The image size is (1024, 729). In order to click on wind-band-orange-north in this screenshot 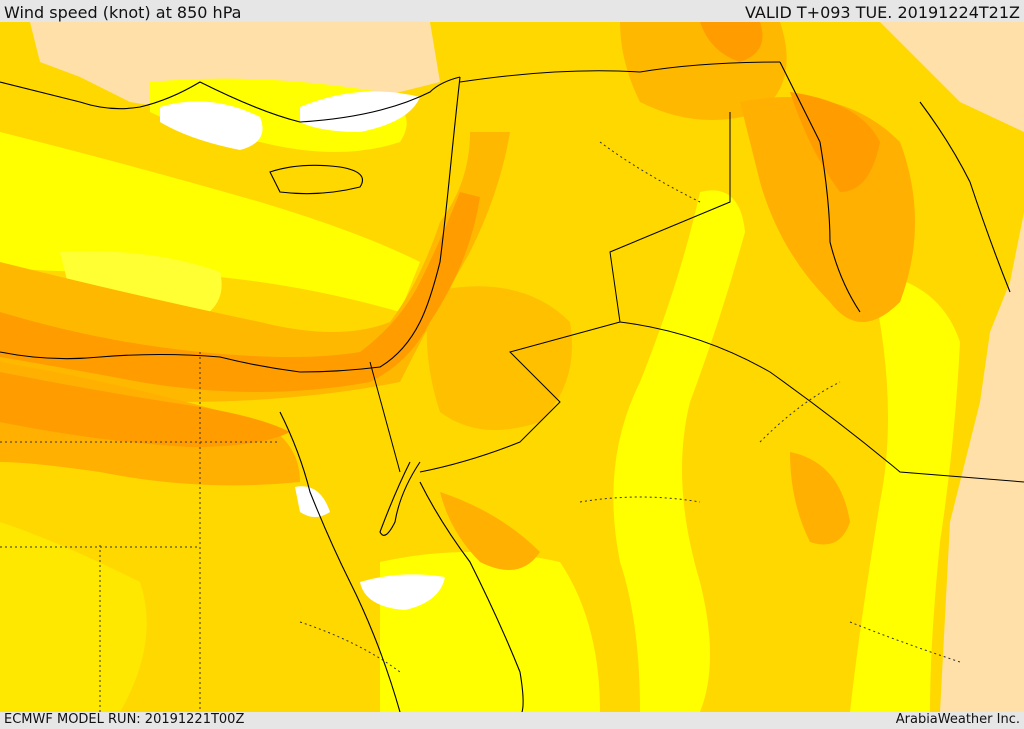, I will do `click(731, 42)`.